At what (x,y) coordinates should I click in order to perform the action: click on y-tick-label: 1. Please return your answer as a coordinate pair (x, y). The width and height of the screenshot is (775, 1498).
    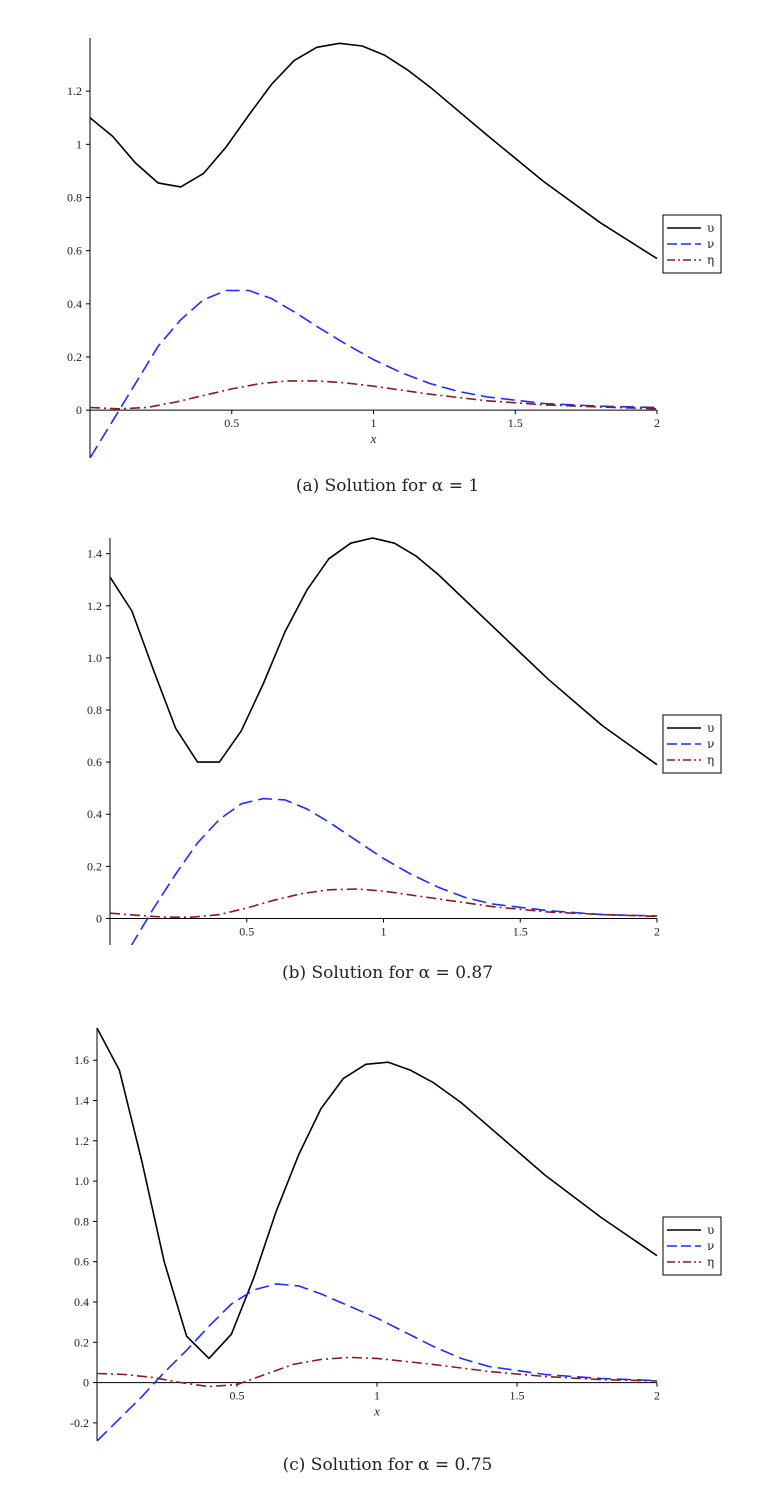
    Looking at the image, I should click on (79, 144).